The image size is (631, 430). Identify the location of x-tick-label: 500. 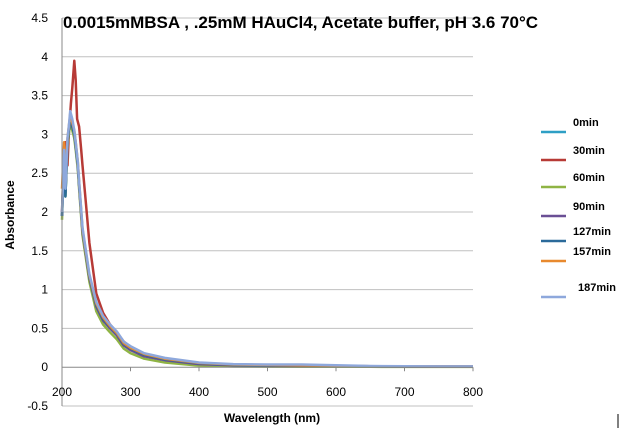
(267, 392).